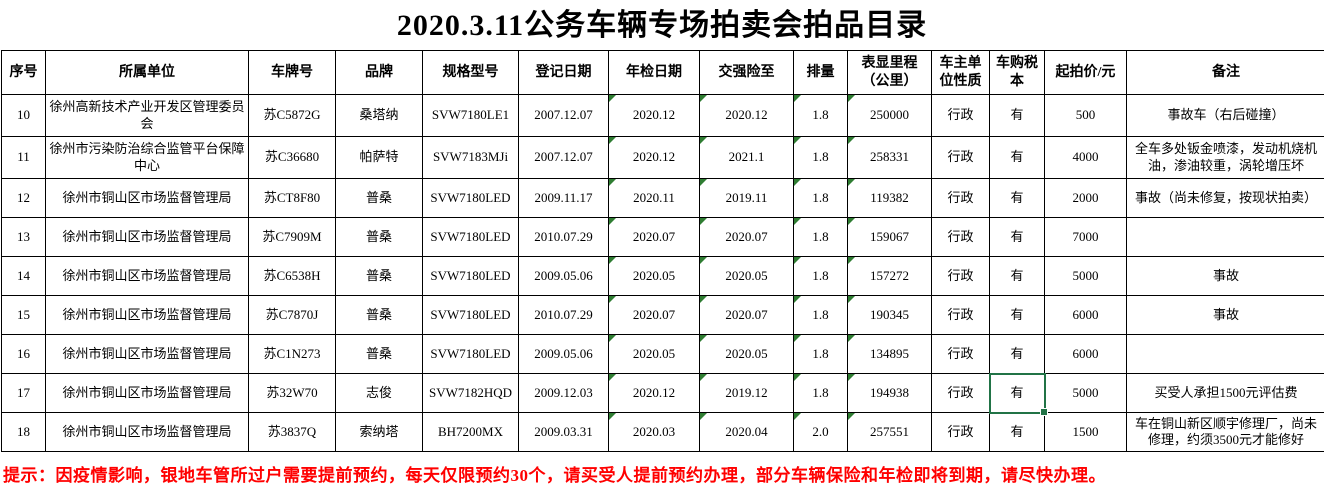 The image size is (1324, 498). I want to click on cell-seq: 10, so click(23, 115).